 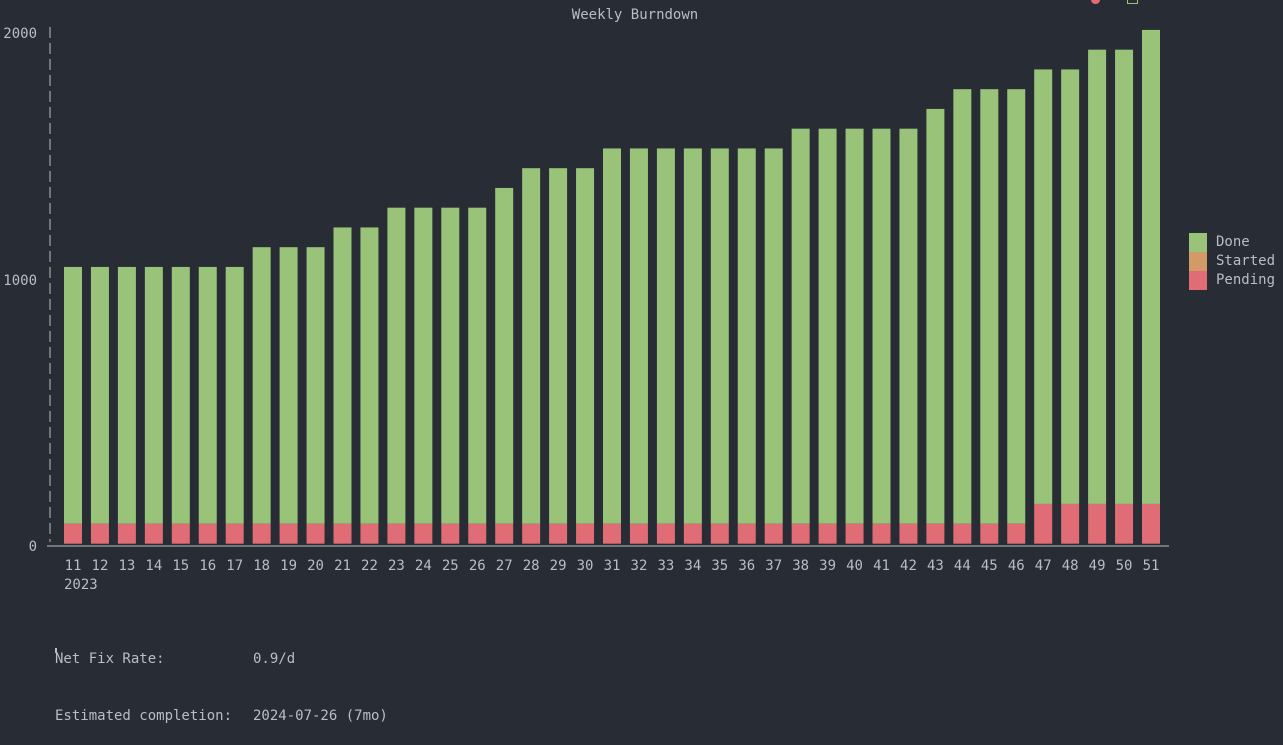 I want to click on x-tick-label: 28, so click(x=531, y=566).